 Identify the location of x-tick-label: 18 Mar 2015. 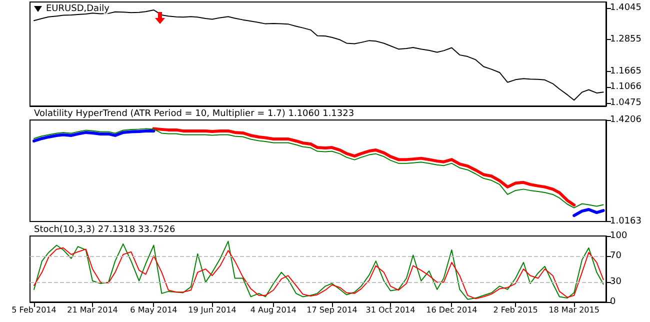
(574, 310).